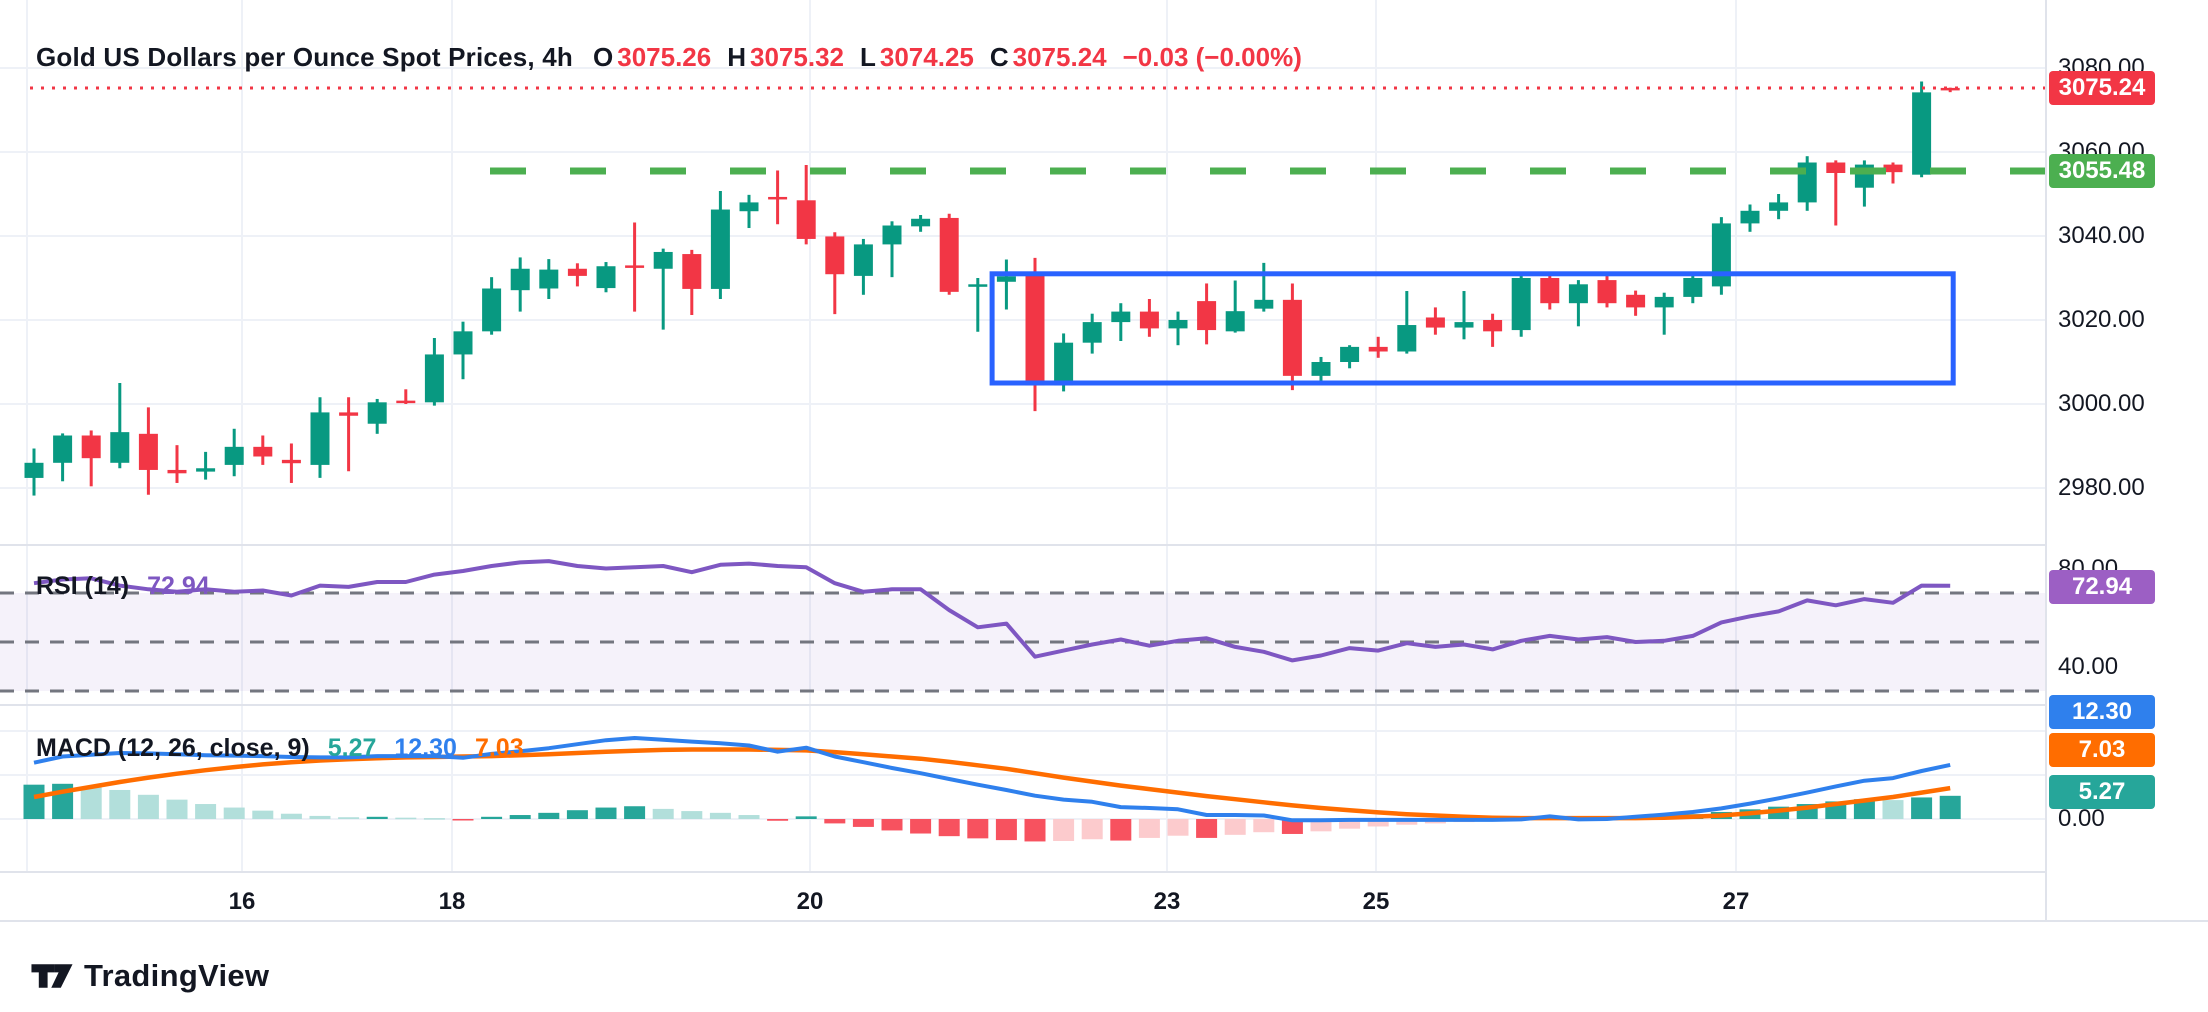 The height and width of the screenshot is (1012, 2208). I want to click on rsi-legend-row: RSI (14) 72.94, so click(123, 586).